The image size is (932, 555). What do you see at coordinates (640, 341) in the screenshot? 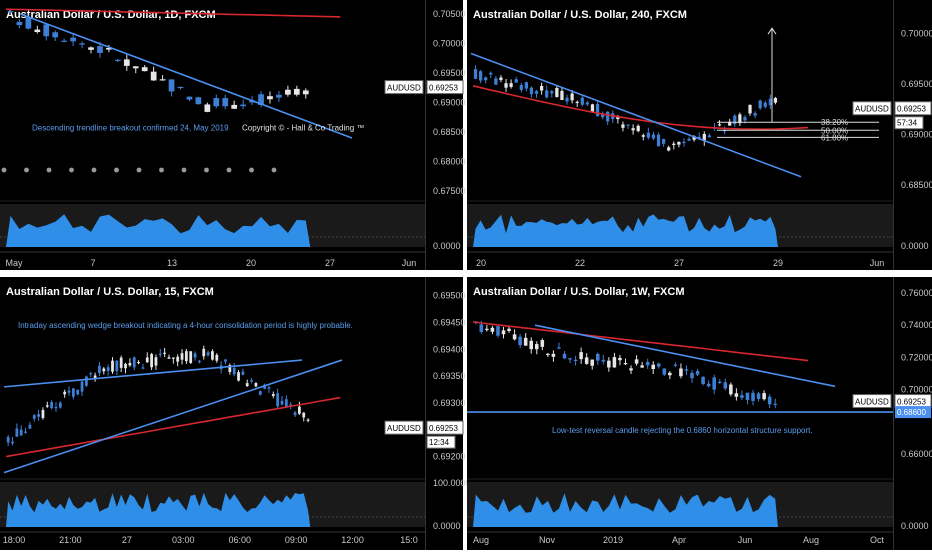
I see `moving-average-line` at bounding box center [640, 341].